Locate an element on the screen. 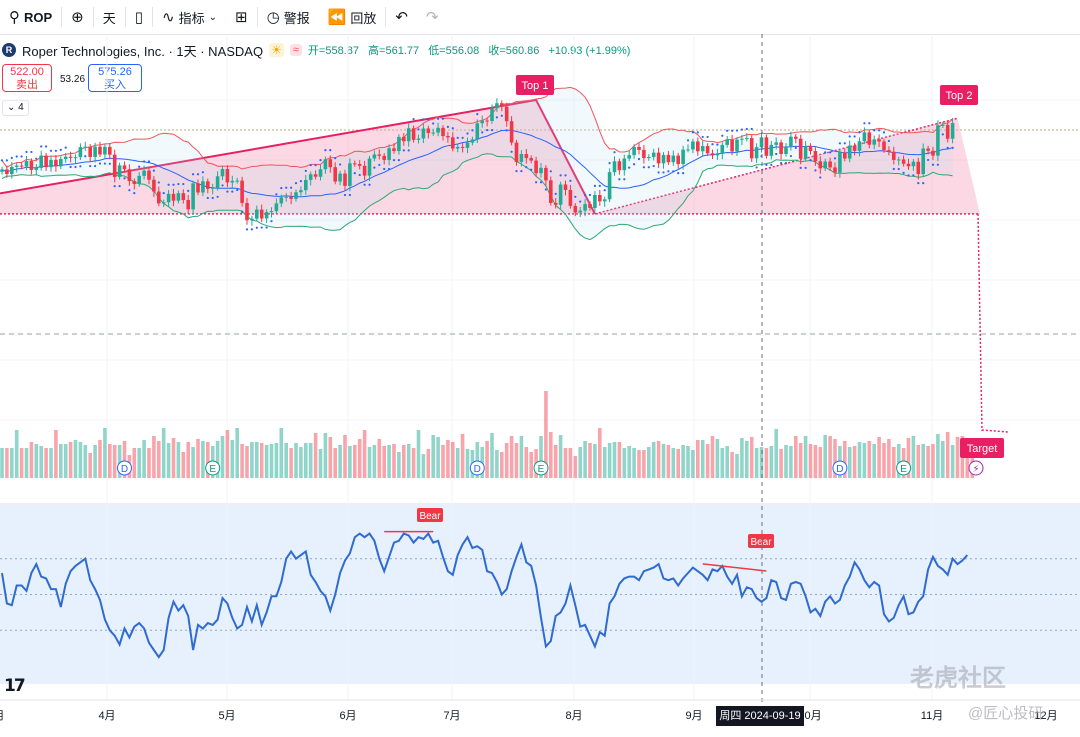 This screenshot has width=1080, height=737. chart-type-button: ▯ is located at coordinates (139, 17).